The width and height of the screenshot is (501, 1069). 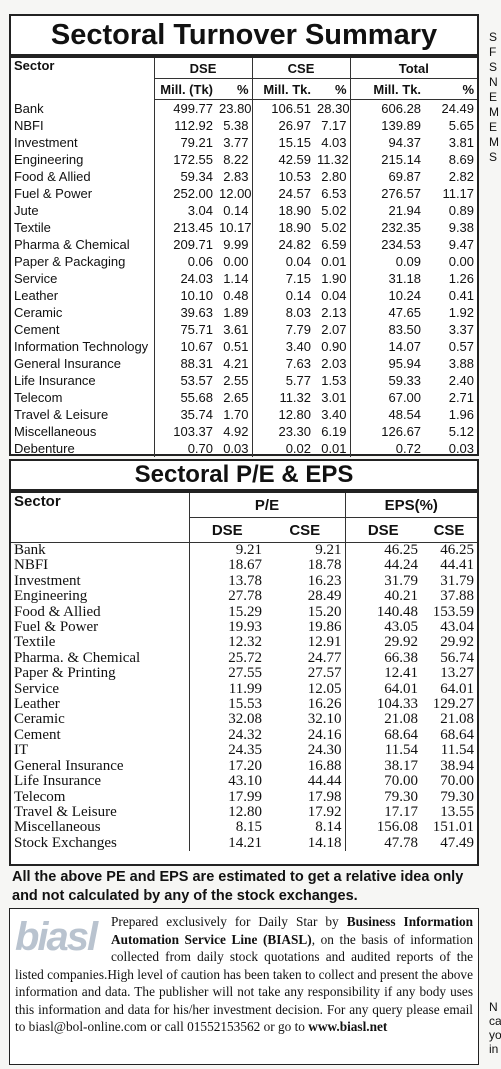 What do you see at coordinates (333, 108) in the screenshot?
I see `value-cell: 28.30` at bounding box center [333, 108].